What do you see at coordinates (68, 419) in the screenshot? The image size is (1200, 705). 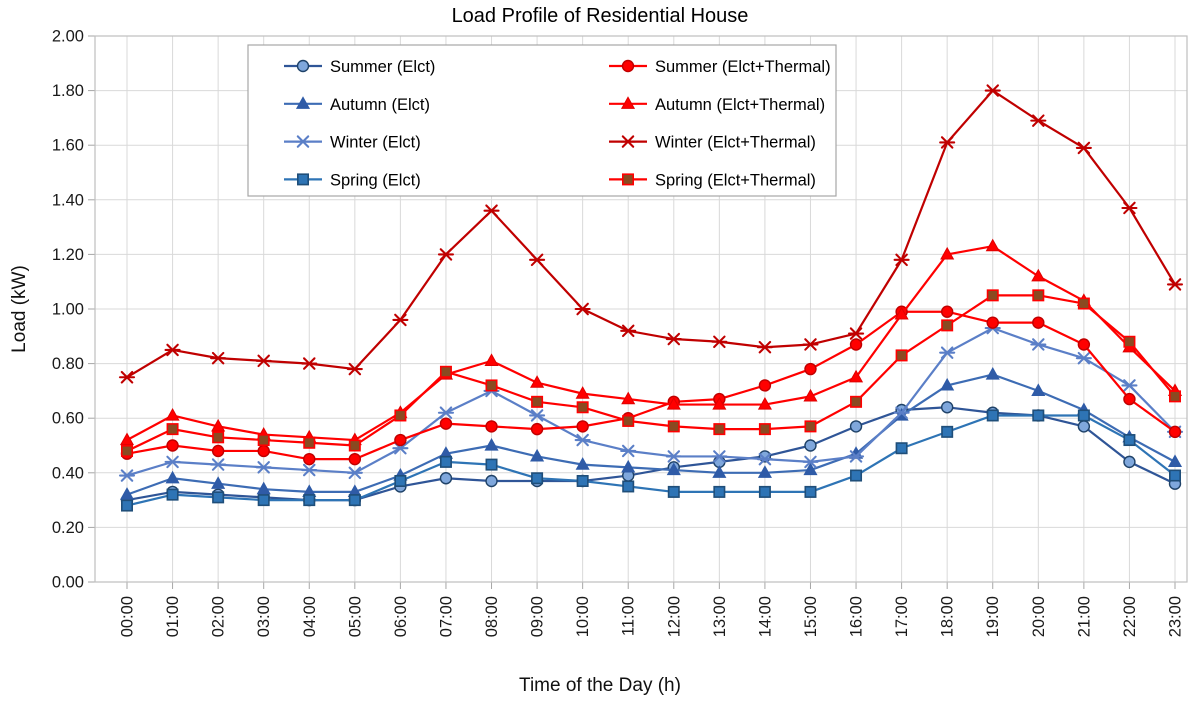 I see `y-tick-label: 0.60` at bounding box center [68, 419].